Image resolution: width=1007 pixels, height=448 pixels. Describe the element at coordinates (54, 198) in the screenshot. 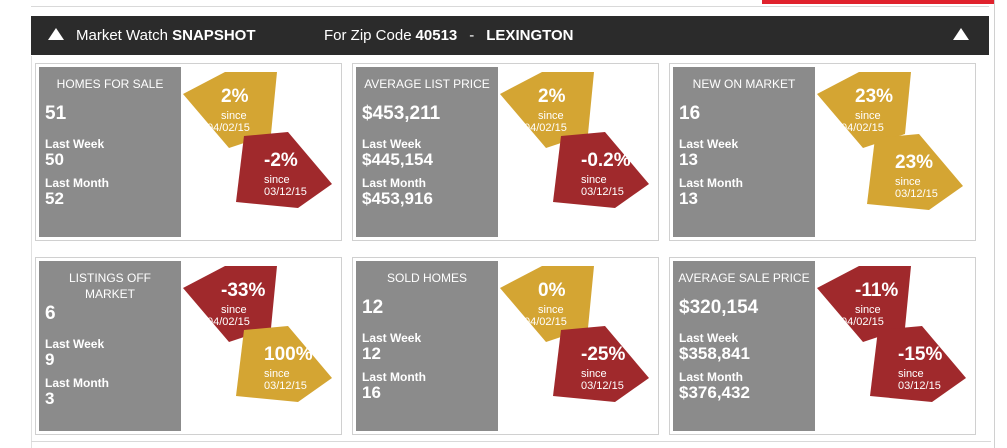

I see `last-month-value: 52` at that location.